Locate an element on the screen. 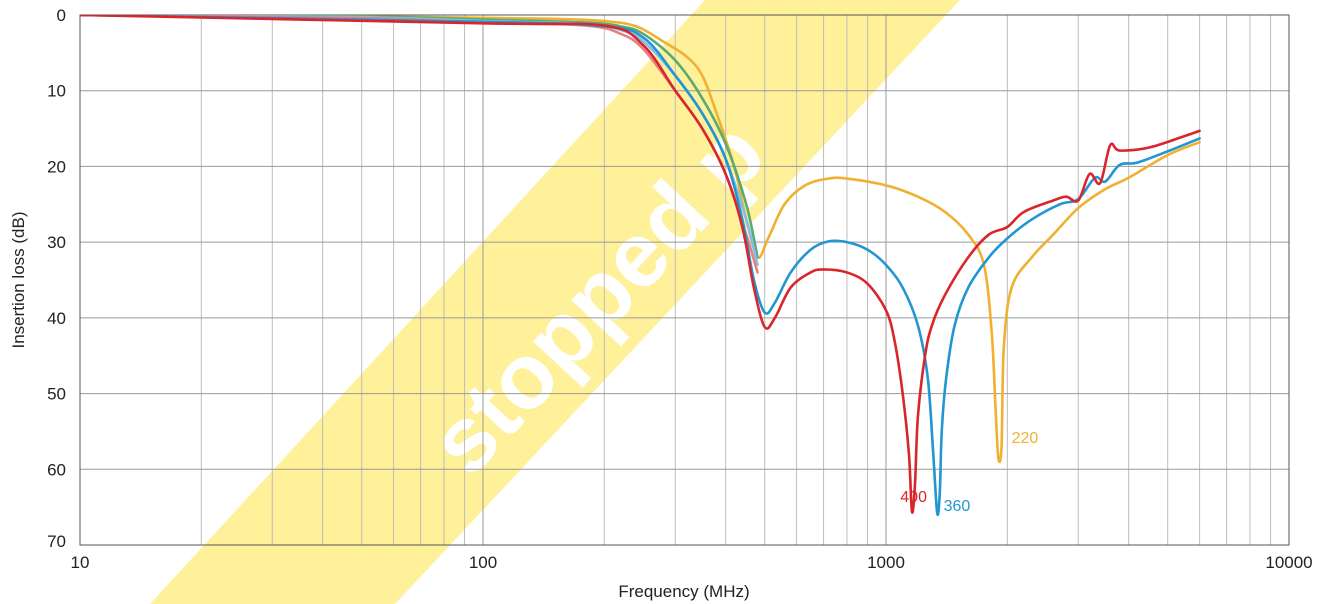  curve-label-360: 360 is located at coordinates (957, 506).